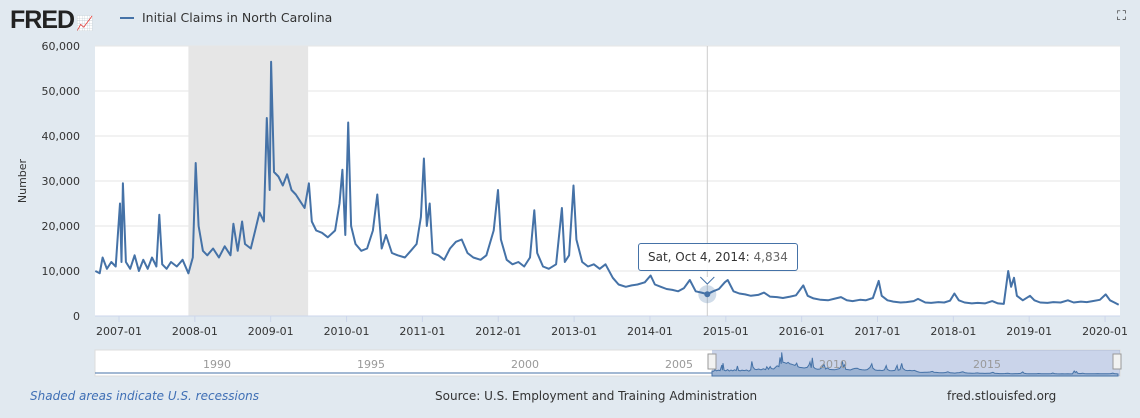 The width and height of the screenshot is (1140, 418). What do you see at coordinates (145, 396) in the screenshot?
I see `recession-note: Shaded areas indicate U.S. recessions` at bounding box center [145, 396].